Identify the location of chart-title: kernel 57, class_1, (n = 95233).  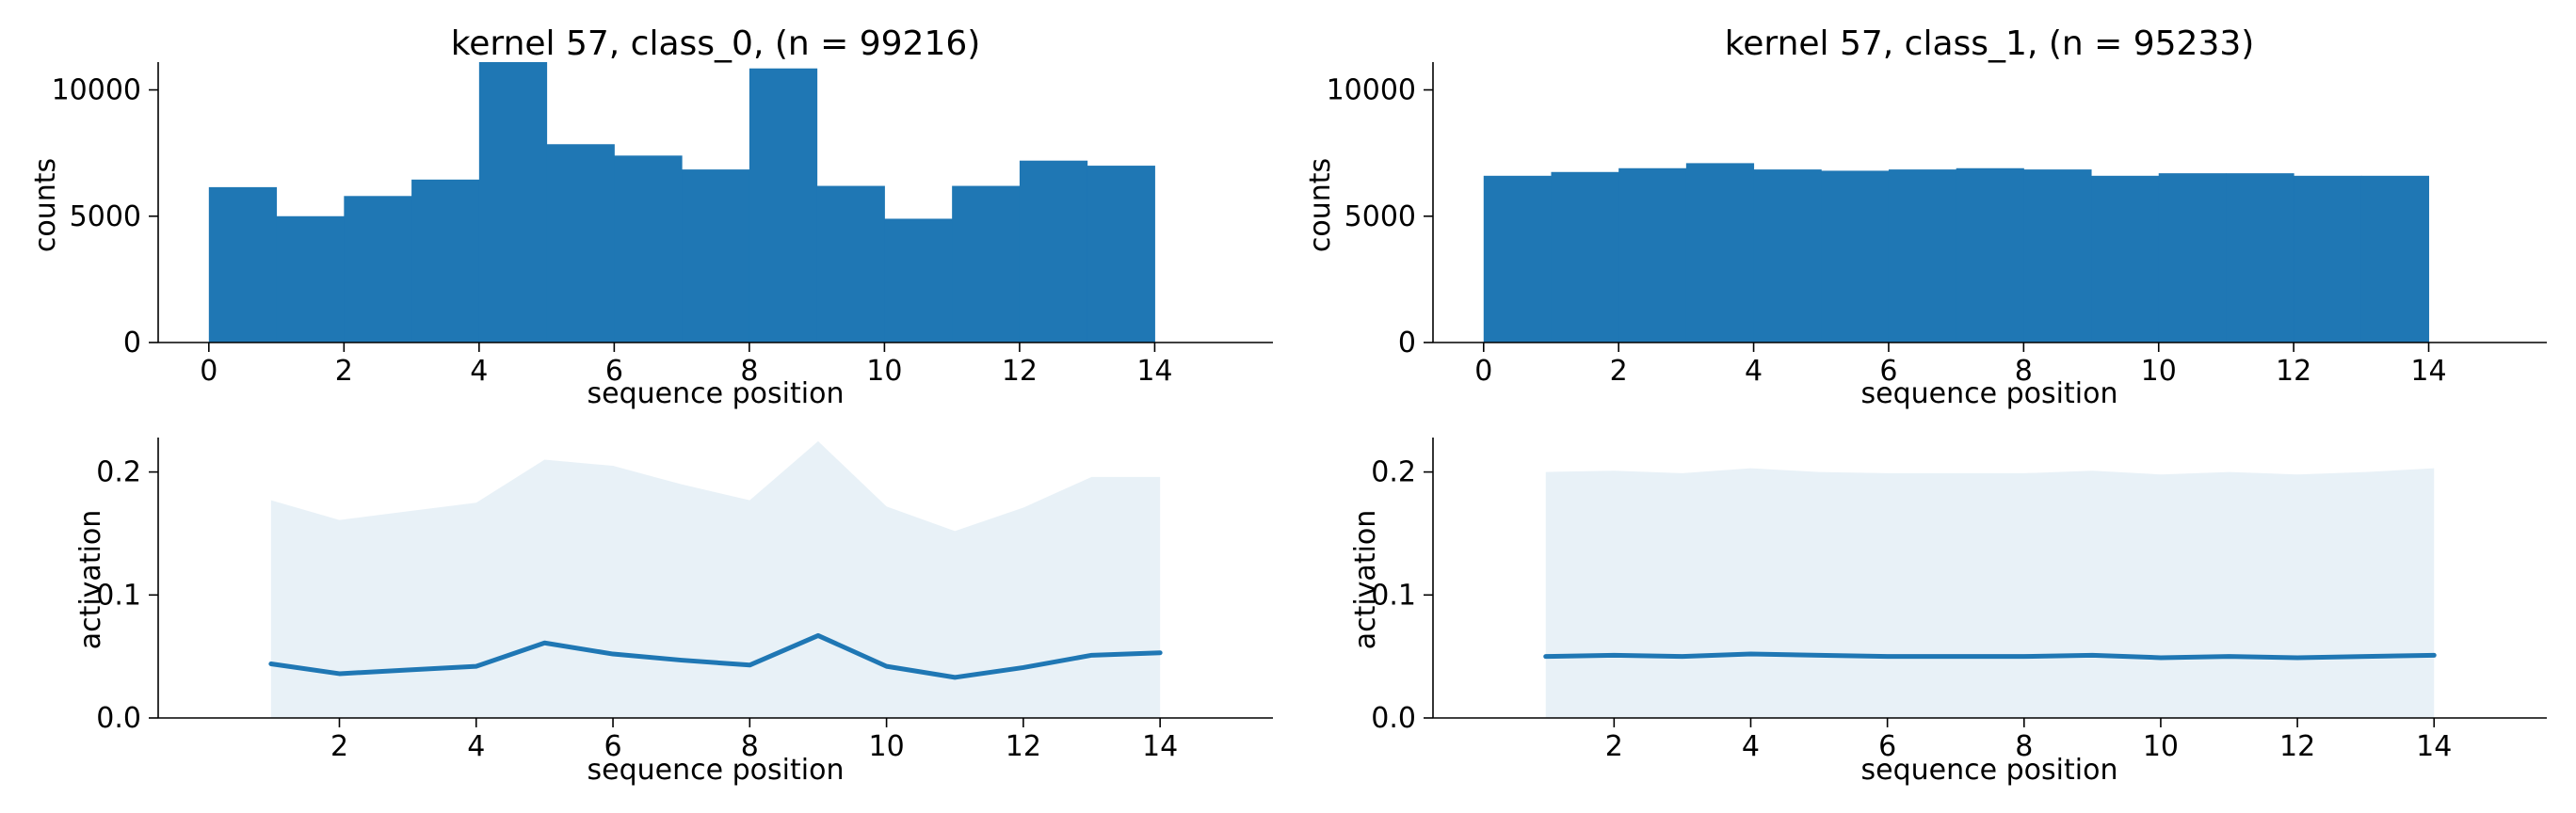
(1990, 43).